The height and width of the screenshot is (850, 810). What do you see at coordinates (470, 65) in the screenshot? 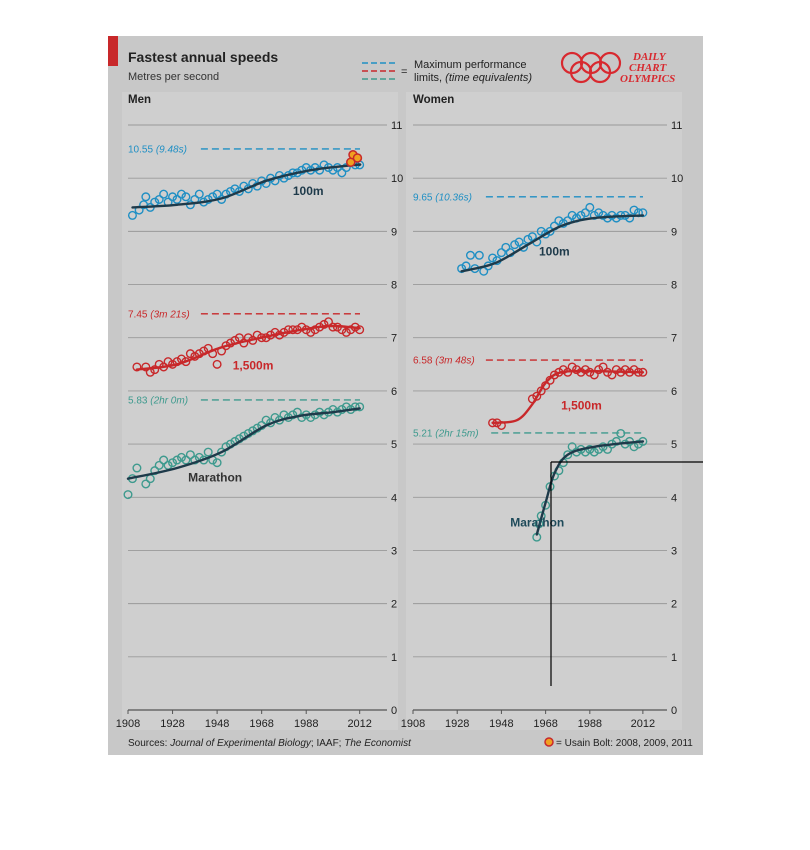
I see `legend-label-1: Maximum performance` at bounding box center [470, 65].